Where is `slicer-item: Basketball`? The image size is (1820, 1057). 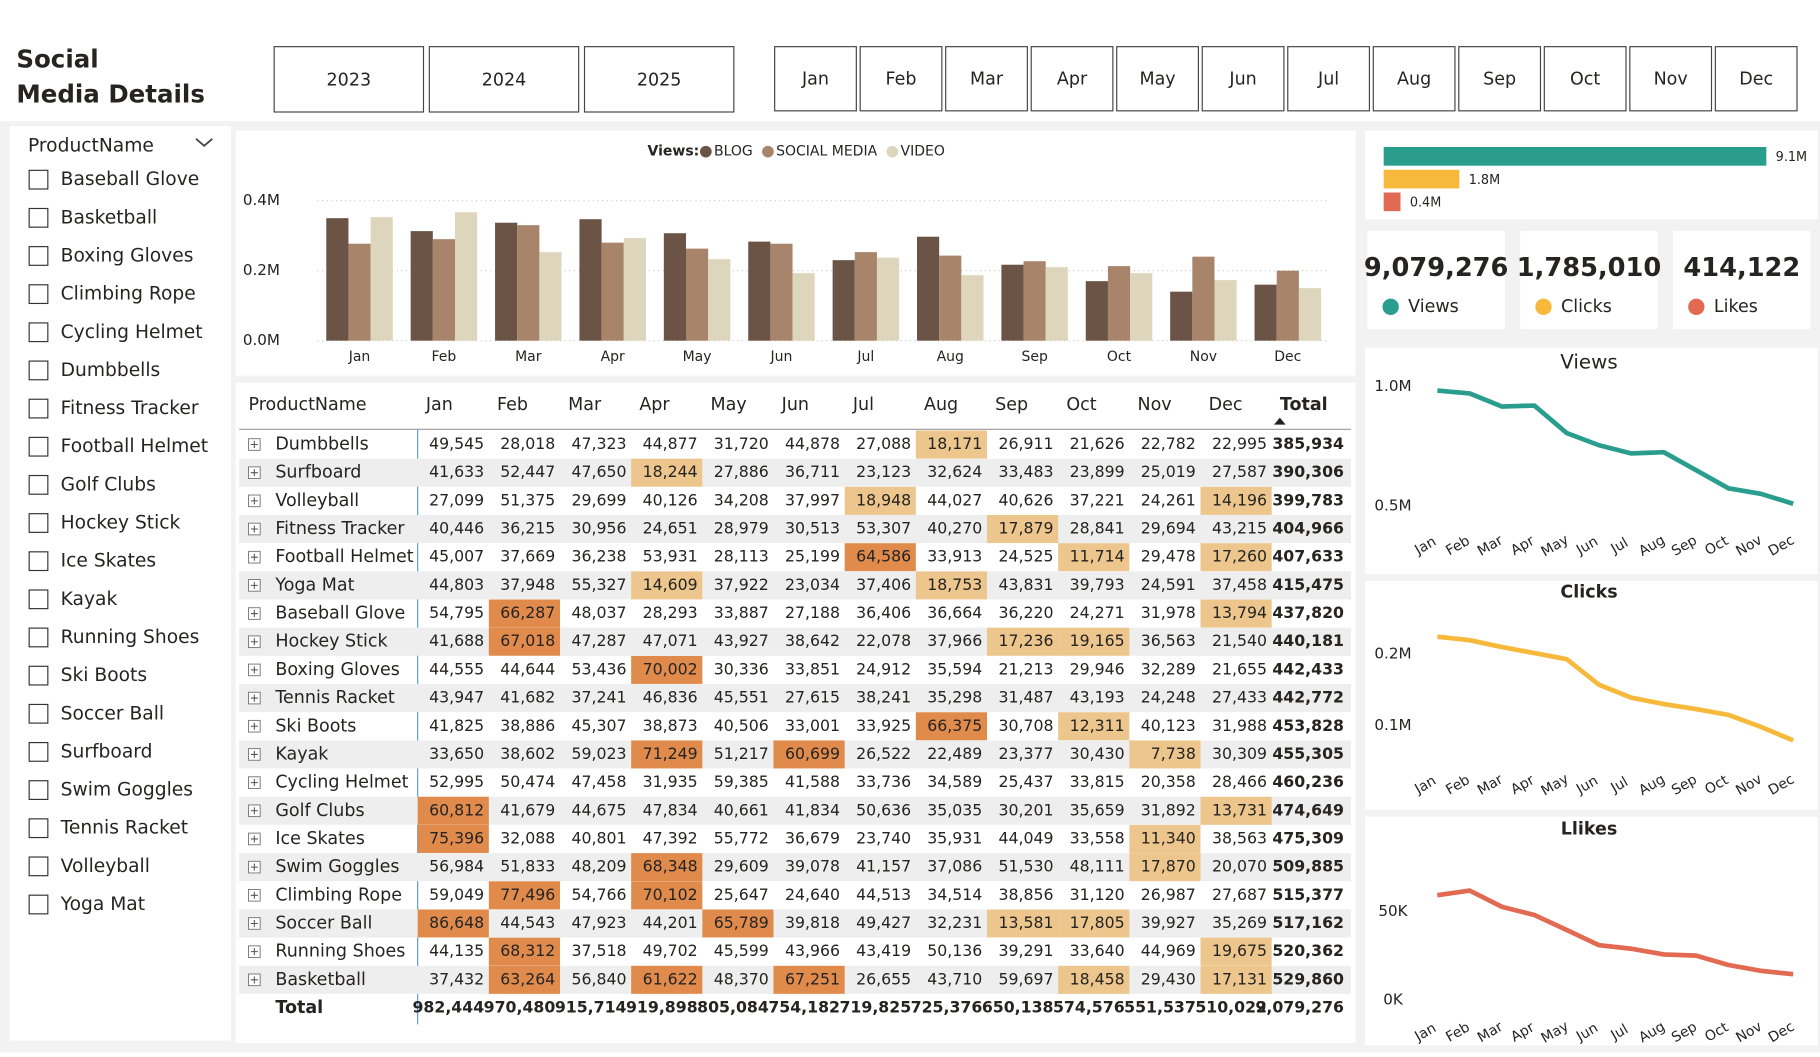
slicer-item: Basketball is located at coordinates (109, 217).